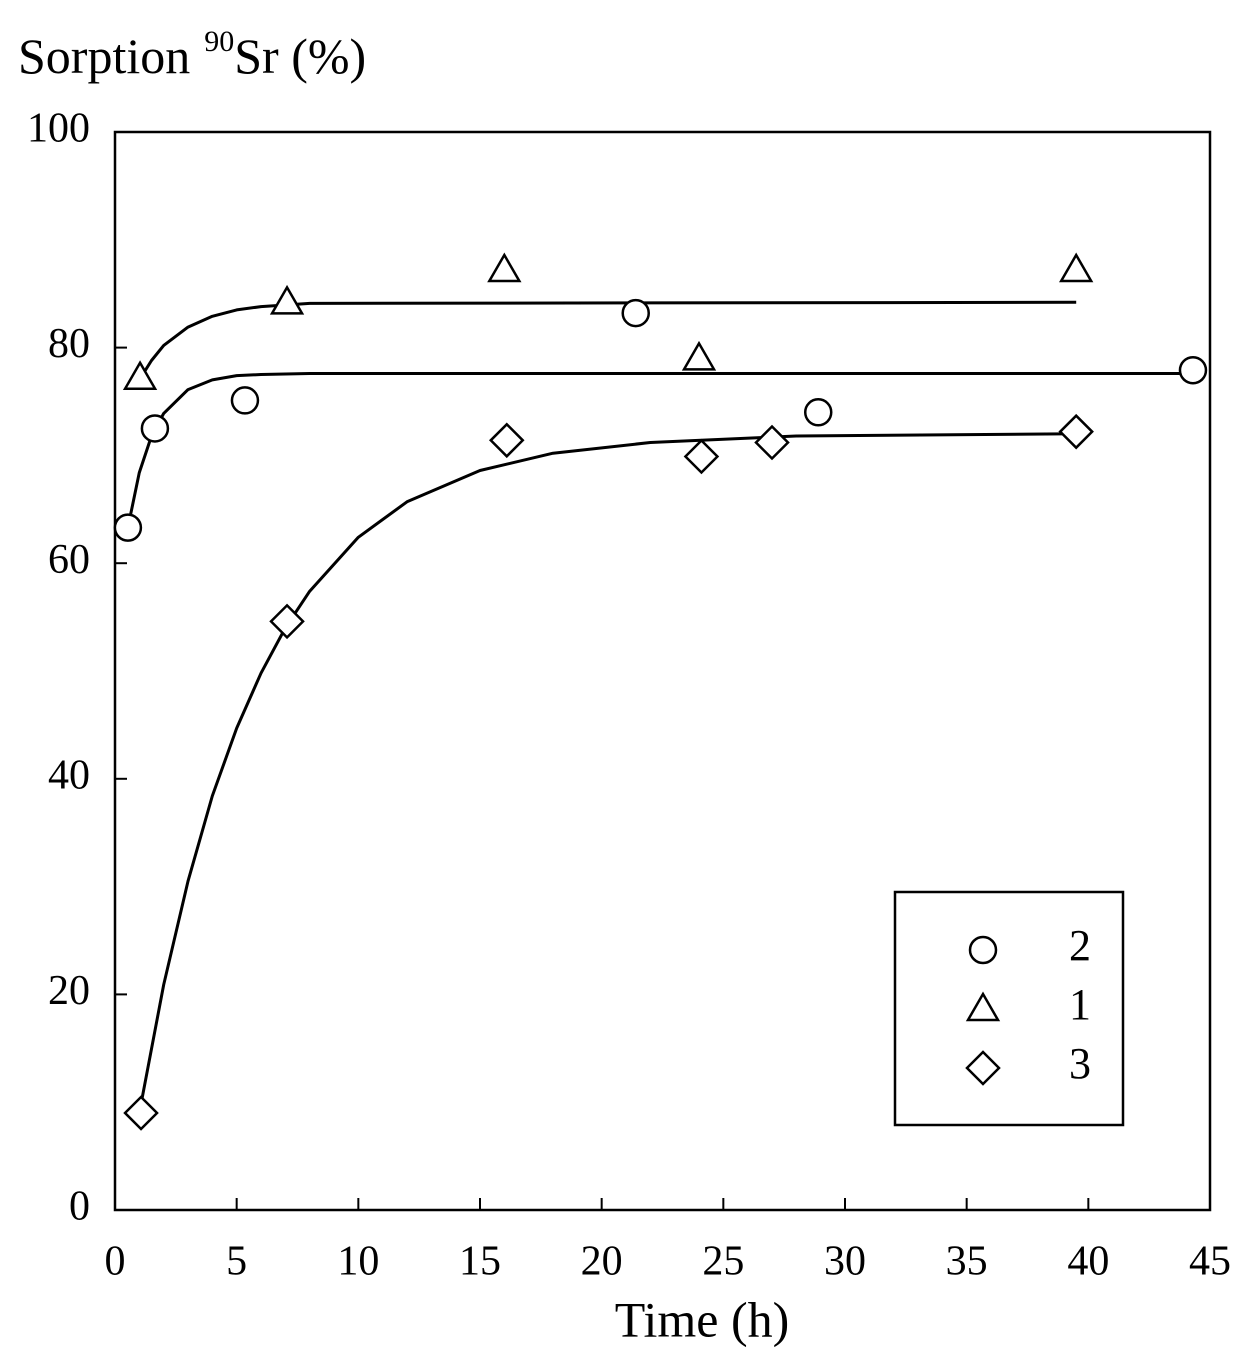  Describe the element at coordinates (602, 1262) in the screenshot. I see `x-tick-label: 20` at that location.